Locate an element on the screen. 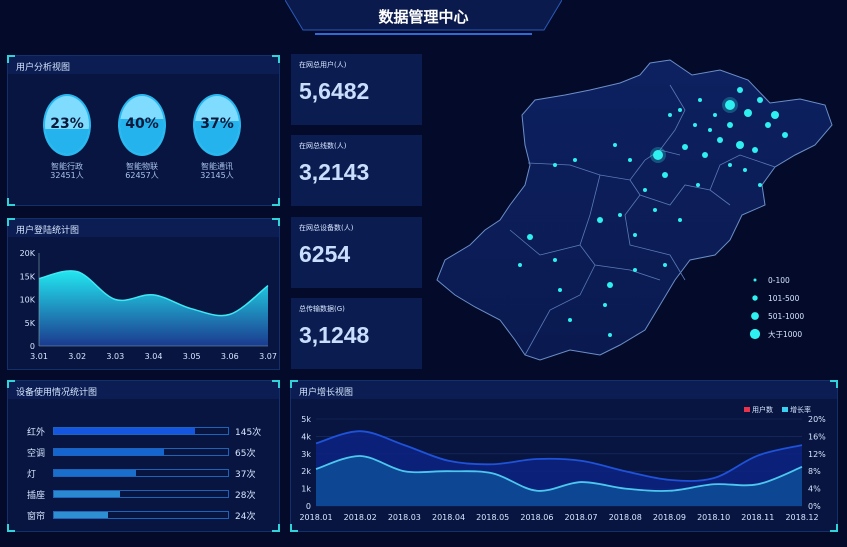 Image resolution: width=847 pixels, height=547 pixels. percent-ball: 40% is located at coordinates (142, 125).